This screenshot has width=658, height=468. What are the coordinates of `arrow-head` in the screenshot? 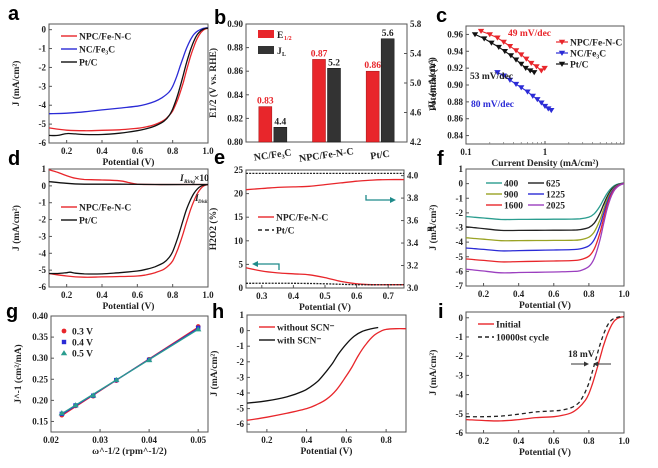 It's located at (255, 264).